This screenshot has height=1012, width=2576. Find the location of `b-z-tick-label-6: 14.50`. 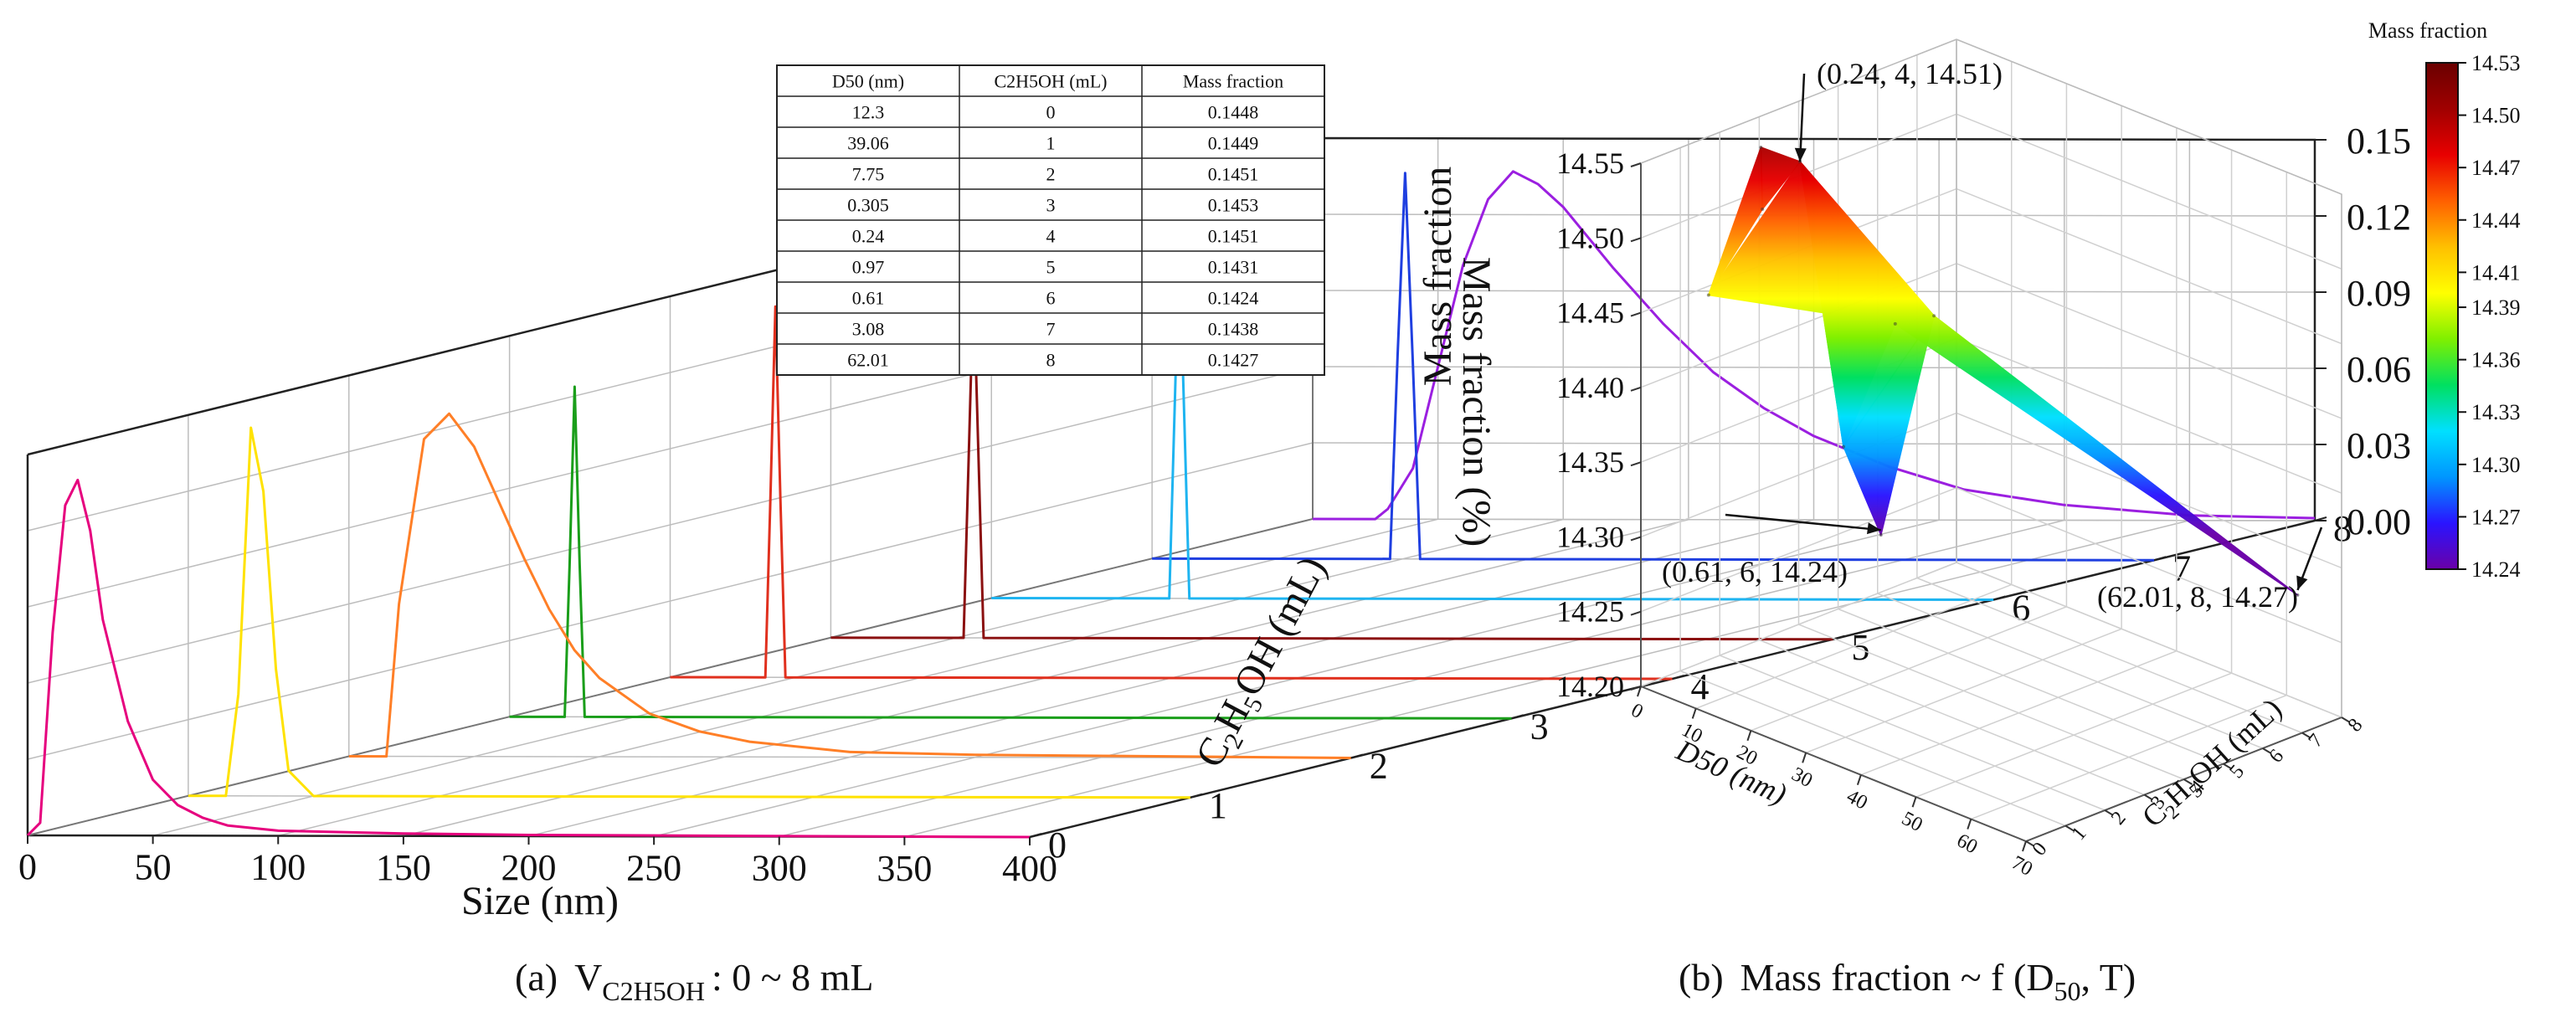

b-z-tick-label-6: 14.50 is located at coordinates (1590, 238).